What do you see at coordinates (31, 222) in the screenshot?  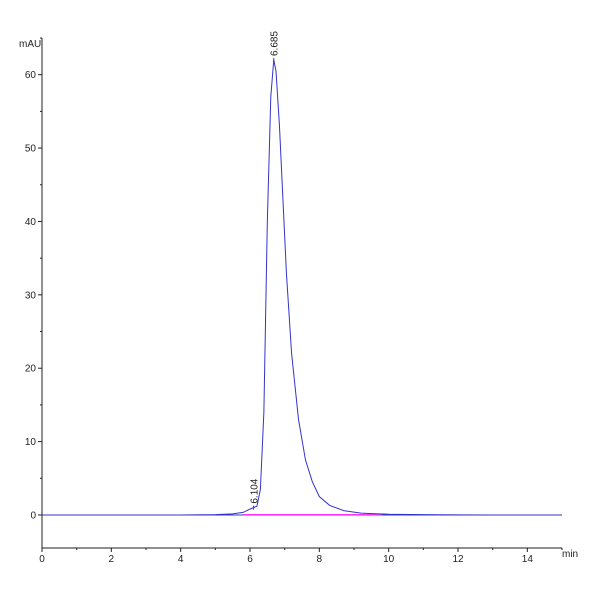 I see `y-tick-label: 40` at bounding box center [31, 222].